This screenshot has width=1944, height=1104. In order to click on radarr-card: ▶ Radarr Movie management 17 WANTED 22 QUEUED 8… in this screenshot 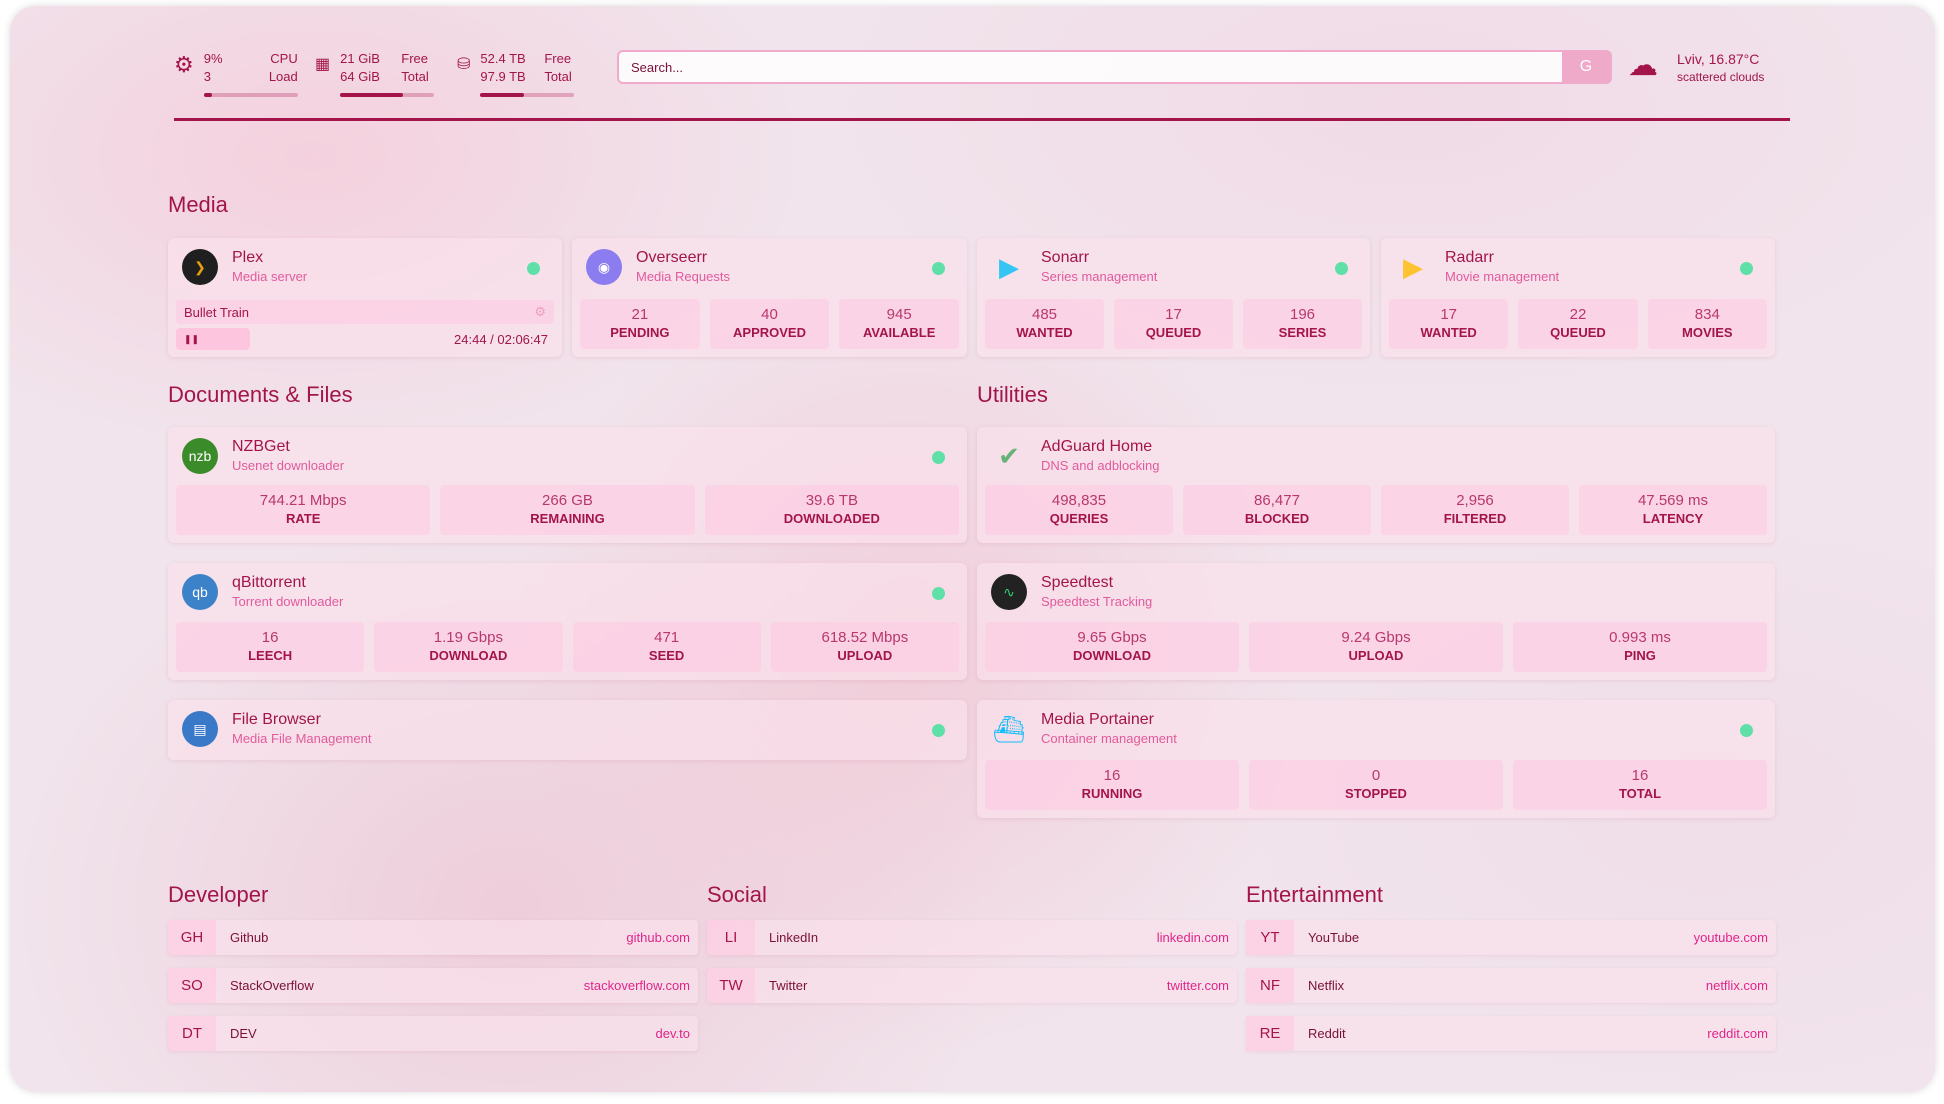, I will do `click(1578, 297)`.